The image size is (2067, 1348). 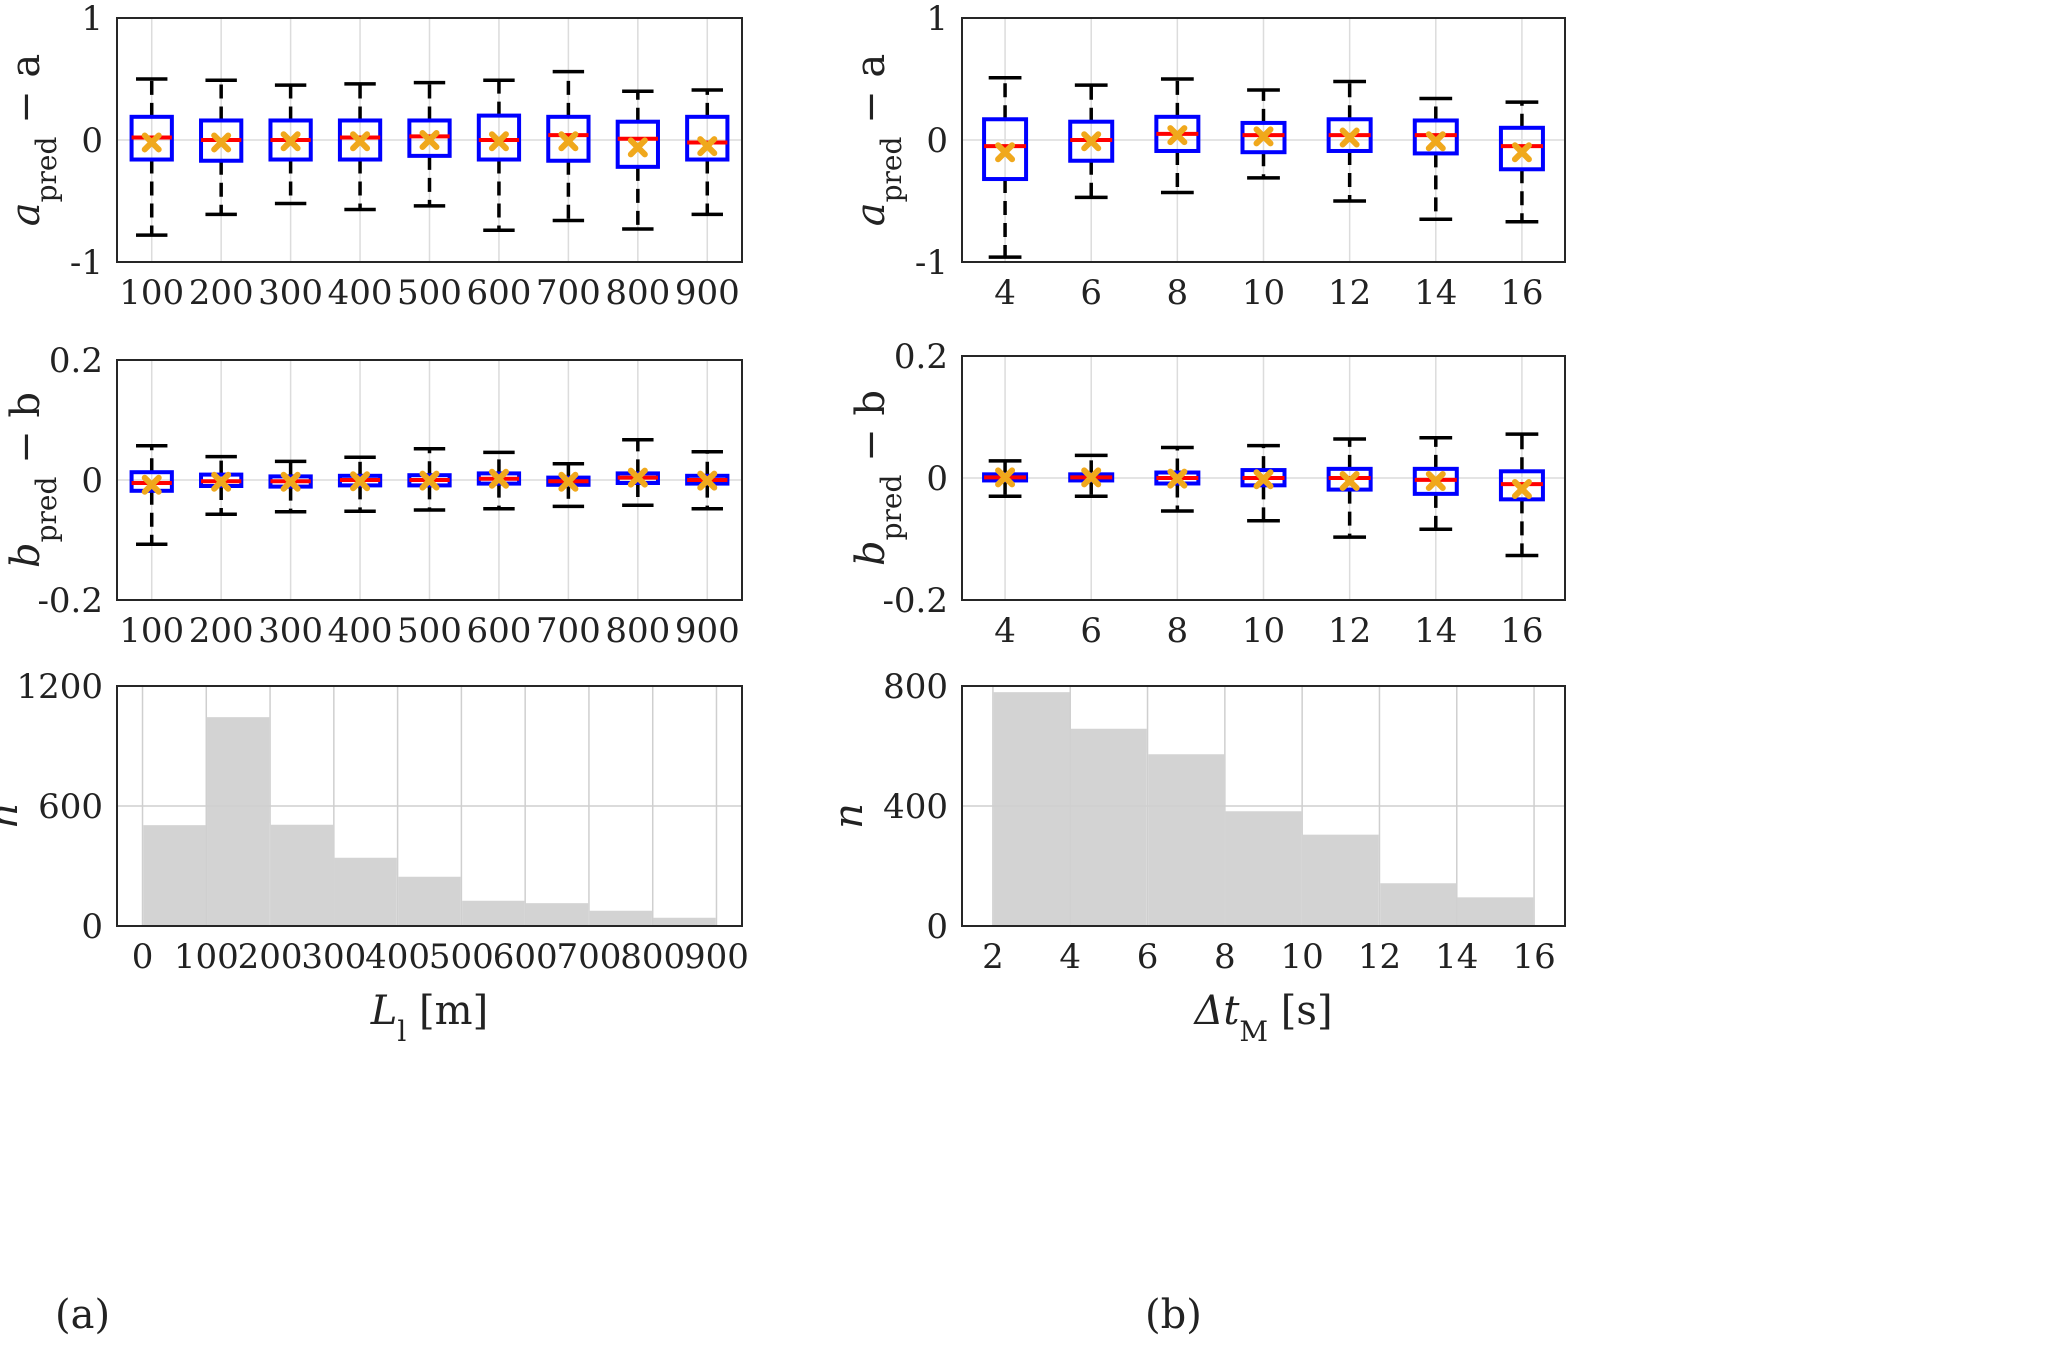 I want to click on x-axis-label-sub: l, so click(x=401, y=1031).